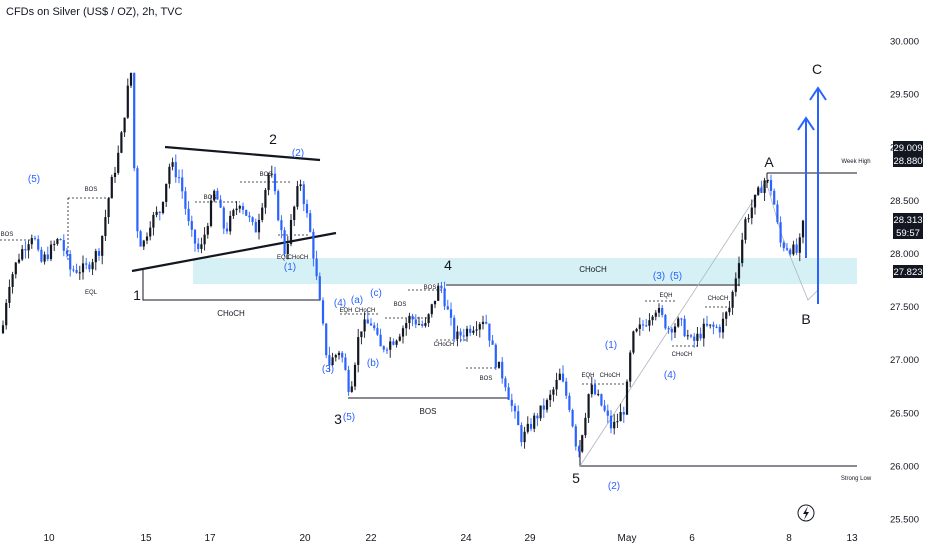  Describe the element at coordinates (907, 220) in the screenshot. I see `price-badge-text: 28.313` at that location.